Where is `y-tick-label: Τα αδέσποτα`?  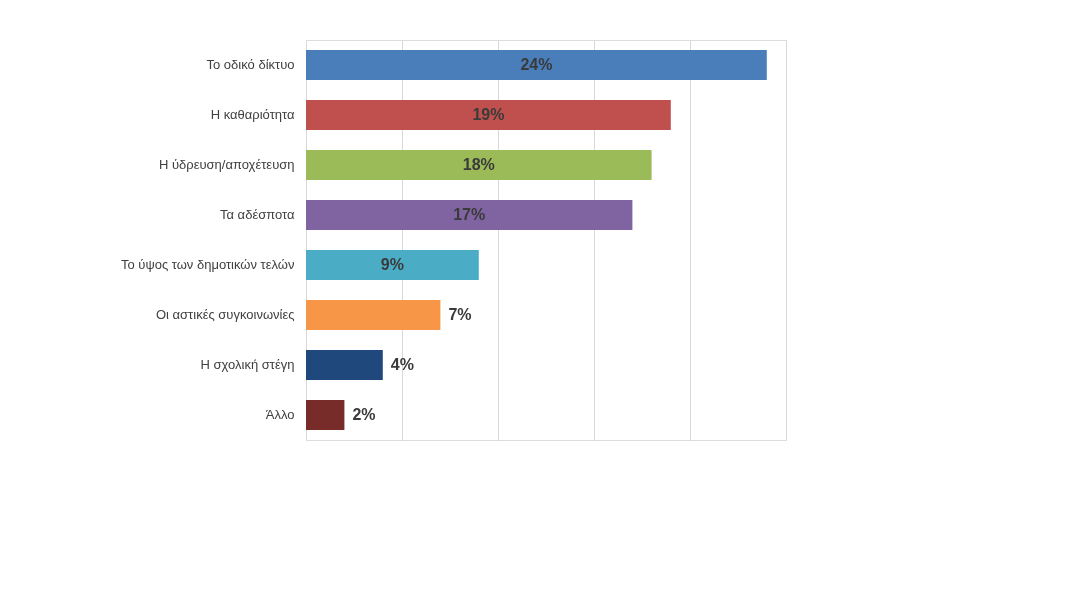 y-tick-label: Τα αδέσποτα is located at coordinates (257, 214).